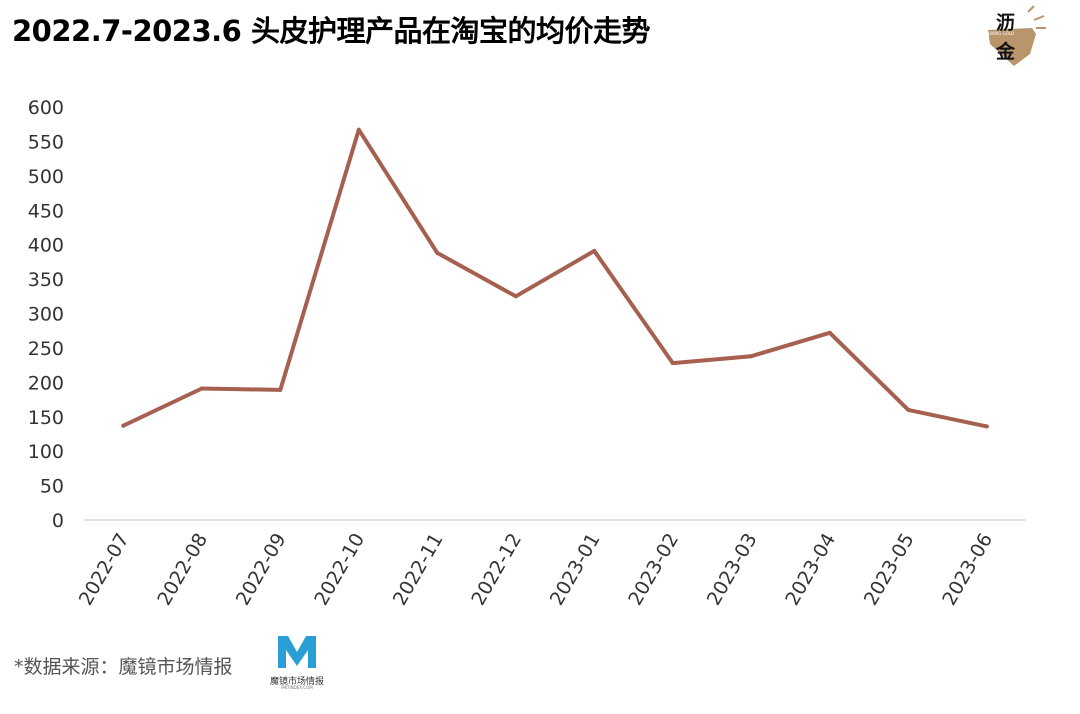 This screenshot has width=1080, height=714. What do you see at coordinates (46, 349) in the screenshot?
I see `y-tick-label: 250` at bounding box center [46, 349].